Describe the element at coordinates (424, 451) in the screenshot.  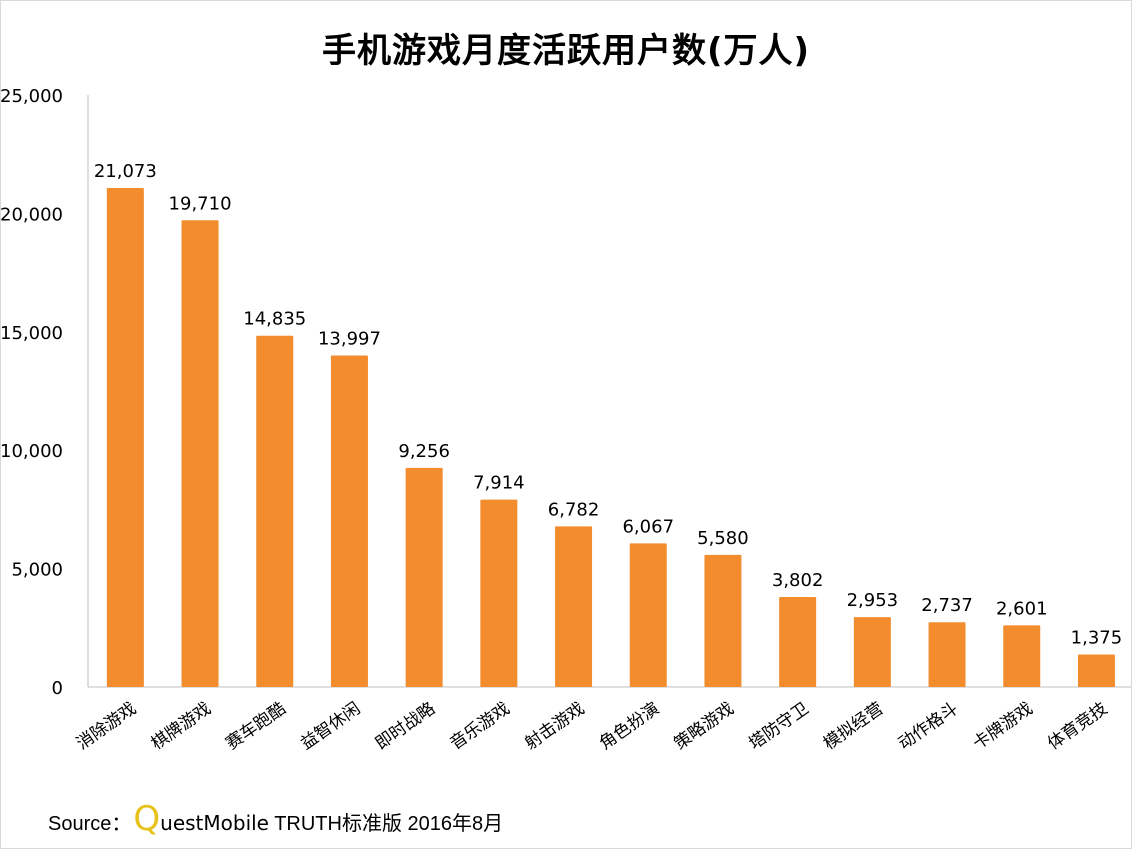
I see `bar-value-label: 9,256` at that location.